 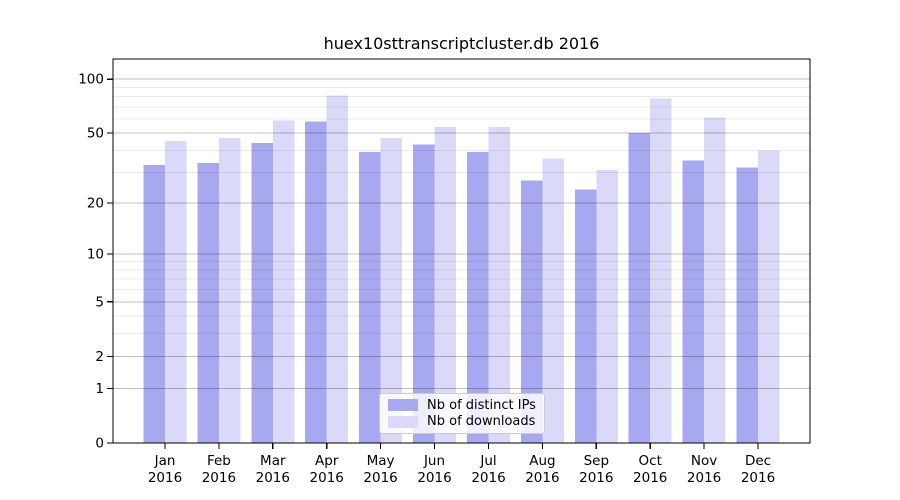 I want to click on bar-jan-series1, so click(x=176, y=292).